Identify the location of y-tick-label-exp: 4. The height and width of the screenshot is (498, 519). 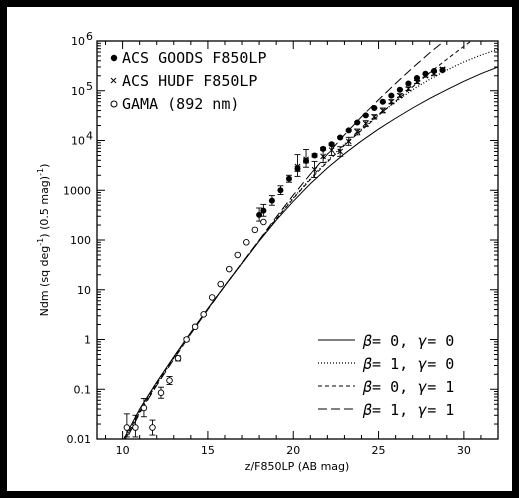
(89, 136).